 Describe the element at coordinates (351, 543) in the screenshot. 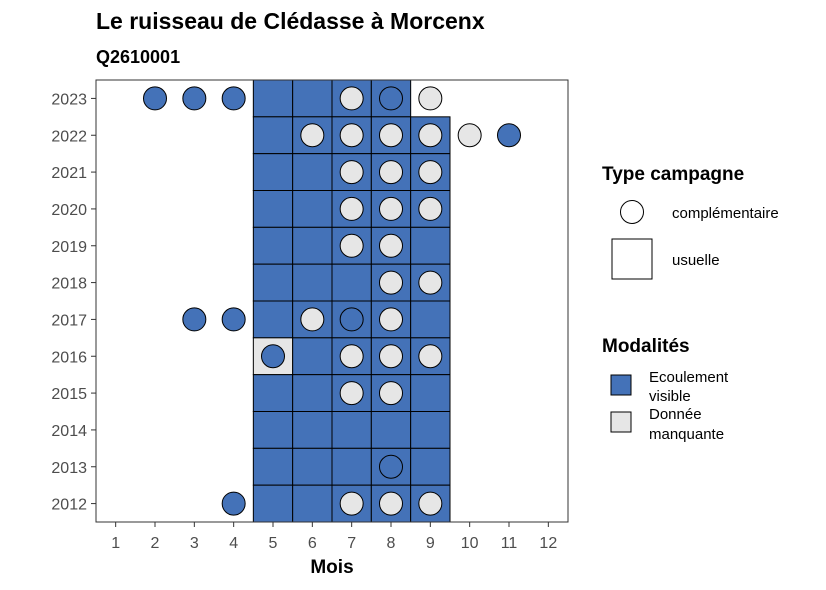

I see `x-tick-label-7: 7` at that location.